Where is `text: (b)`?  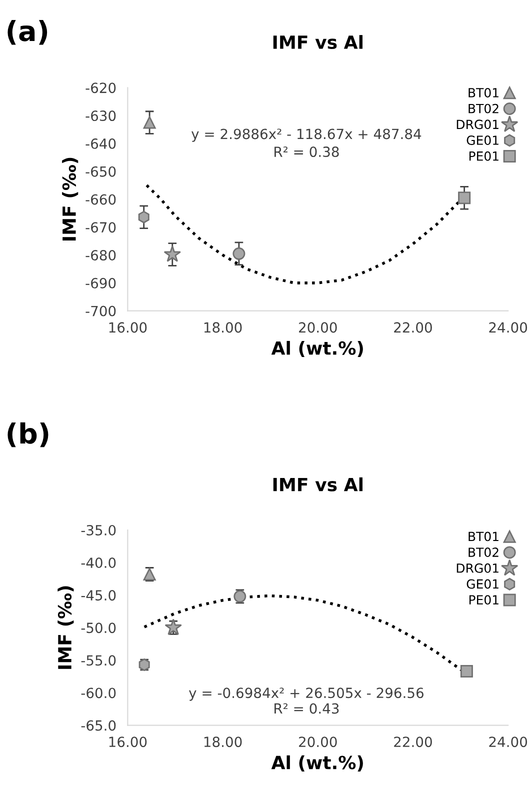 text: (b) is located at coordinates (28, 435).